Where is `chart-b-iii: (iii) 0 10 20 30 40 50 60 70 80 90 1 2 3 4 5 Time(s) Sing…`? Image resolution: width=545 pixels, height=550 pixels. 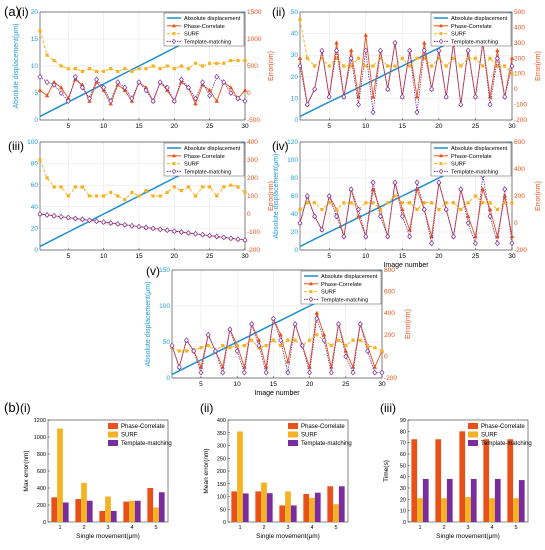 chart-b-iii: (iii) 0 10 20 30 40 50 60 70 80 90 1 2 3 4 5 Time(s) Sing… is located at coordinates (456, 470).